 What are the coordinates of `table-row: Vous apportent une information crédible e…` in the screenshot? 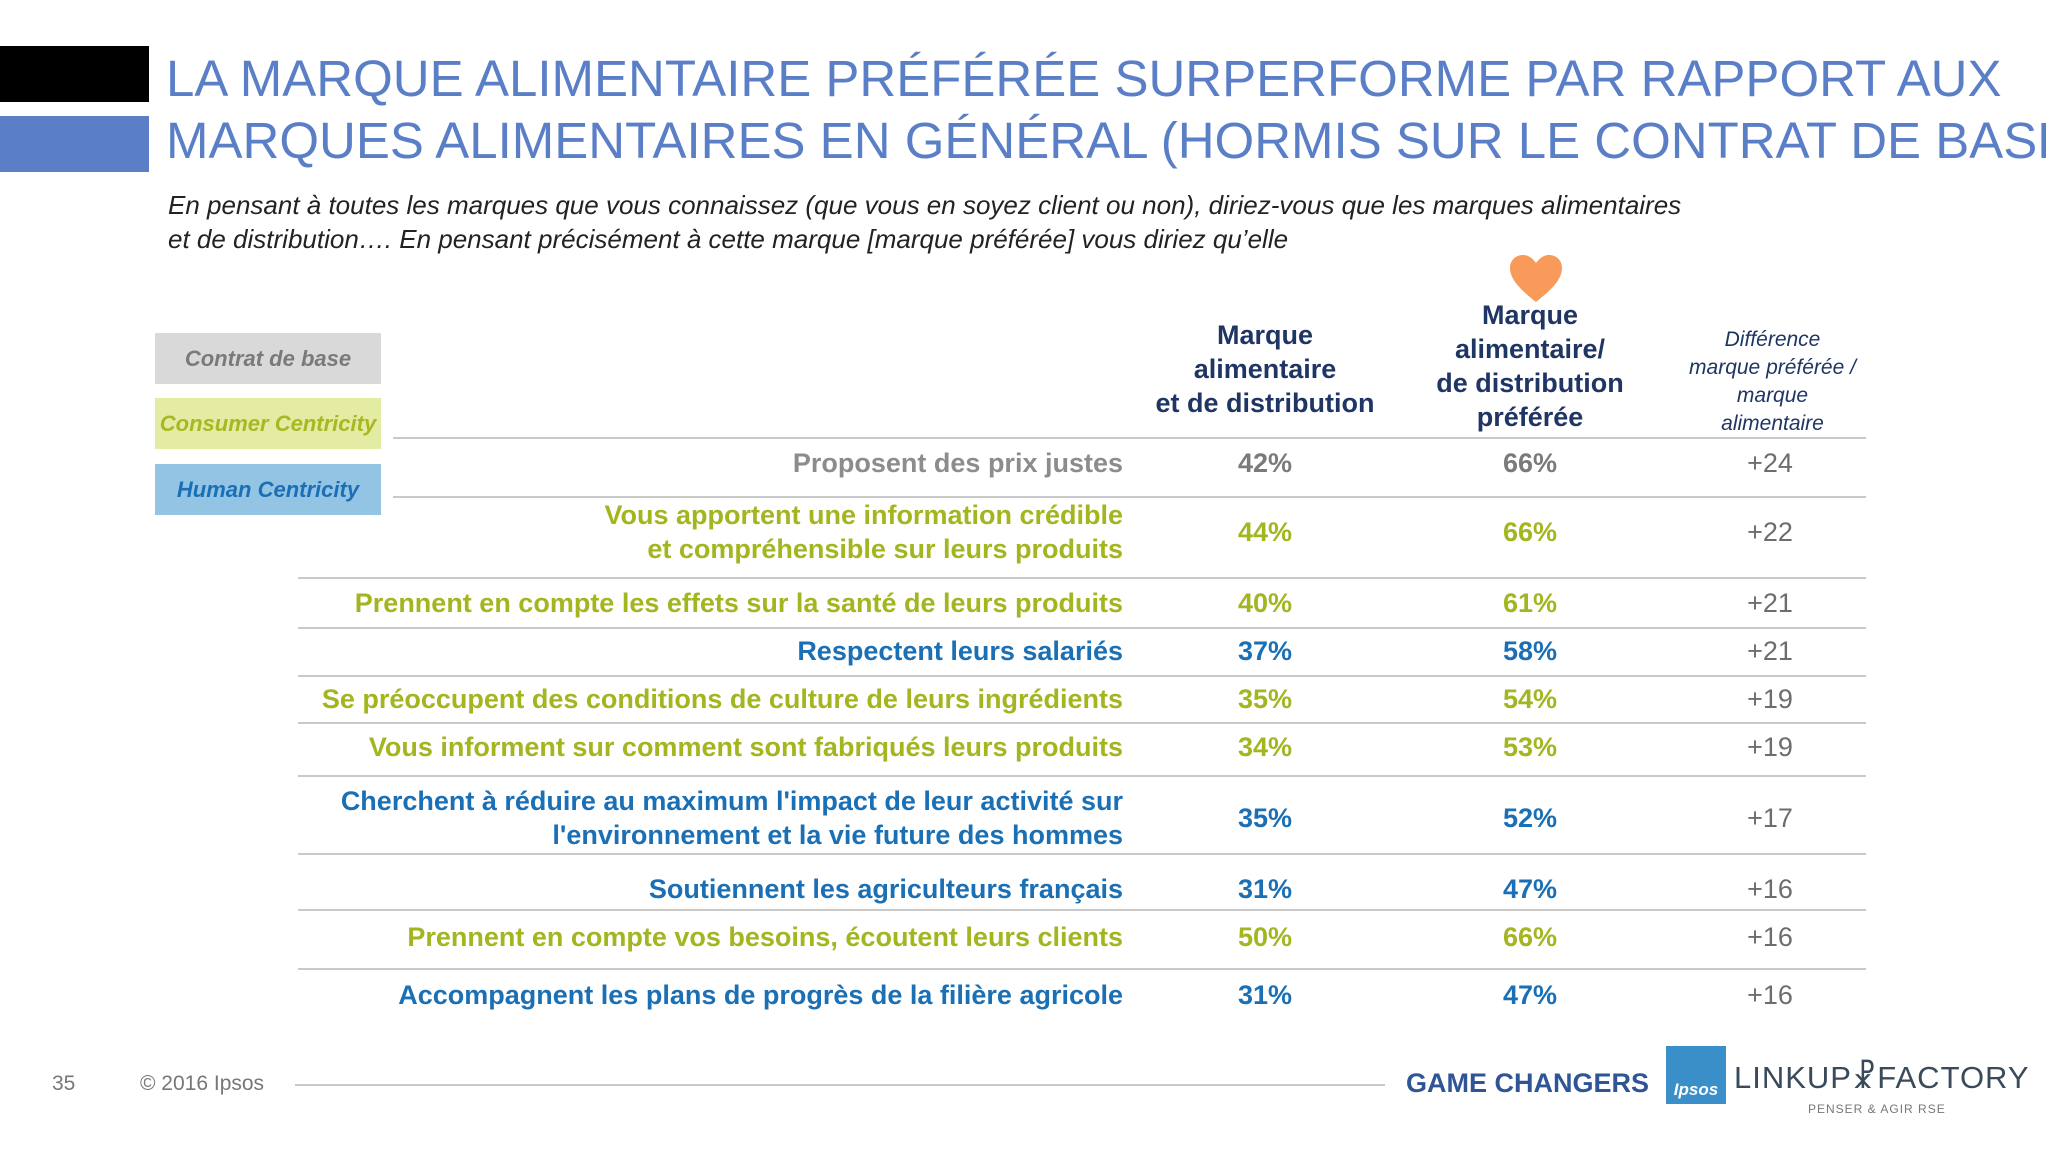 It's located at (1024, 532).